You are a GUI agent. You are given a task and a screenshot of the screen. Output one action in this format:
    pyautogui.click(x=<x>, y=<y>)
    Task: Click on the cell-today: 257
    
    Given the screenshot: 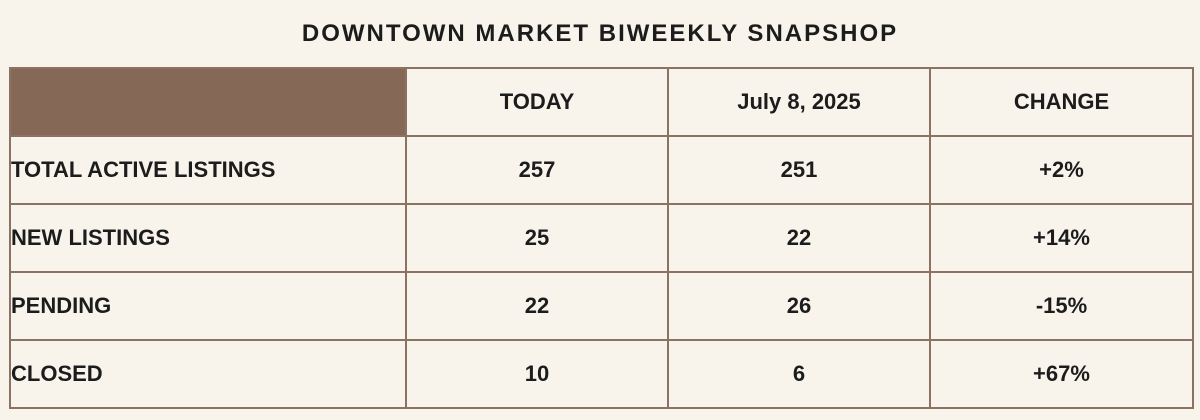 What is the action you would take?
    pyautogui.click(x=537, y=170)
    